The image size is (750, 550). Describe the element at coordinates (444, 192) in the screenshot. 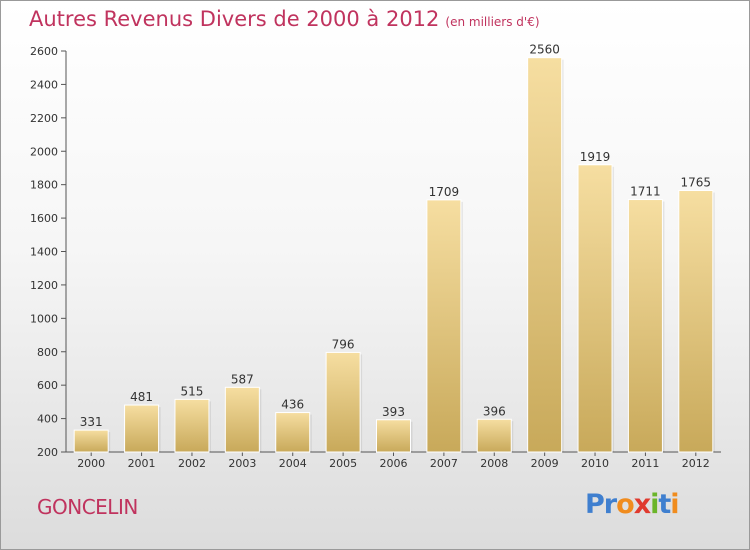

I see `data-label: 1709` at that location.